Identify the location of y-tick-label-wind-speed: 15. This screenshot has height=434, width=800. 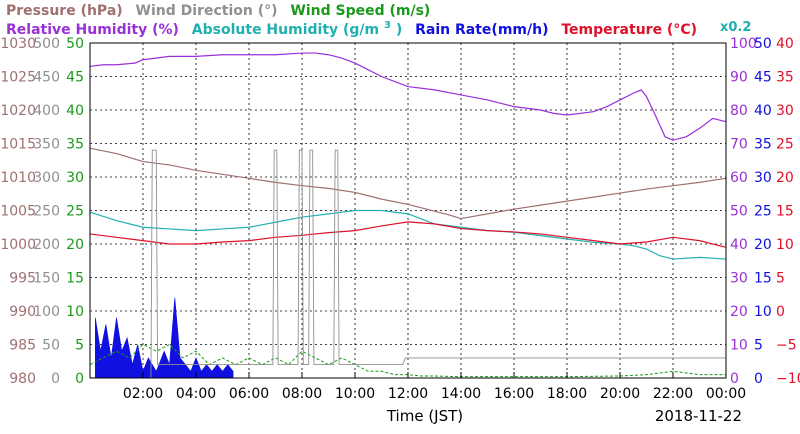
(75, 279).